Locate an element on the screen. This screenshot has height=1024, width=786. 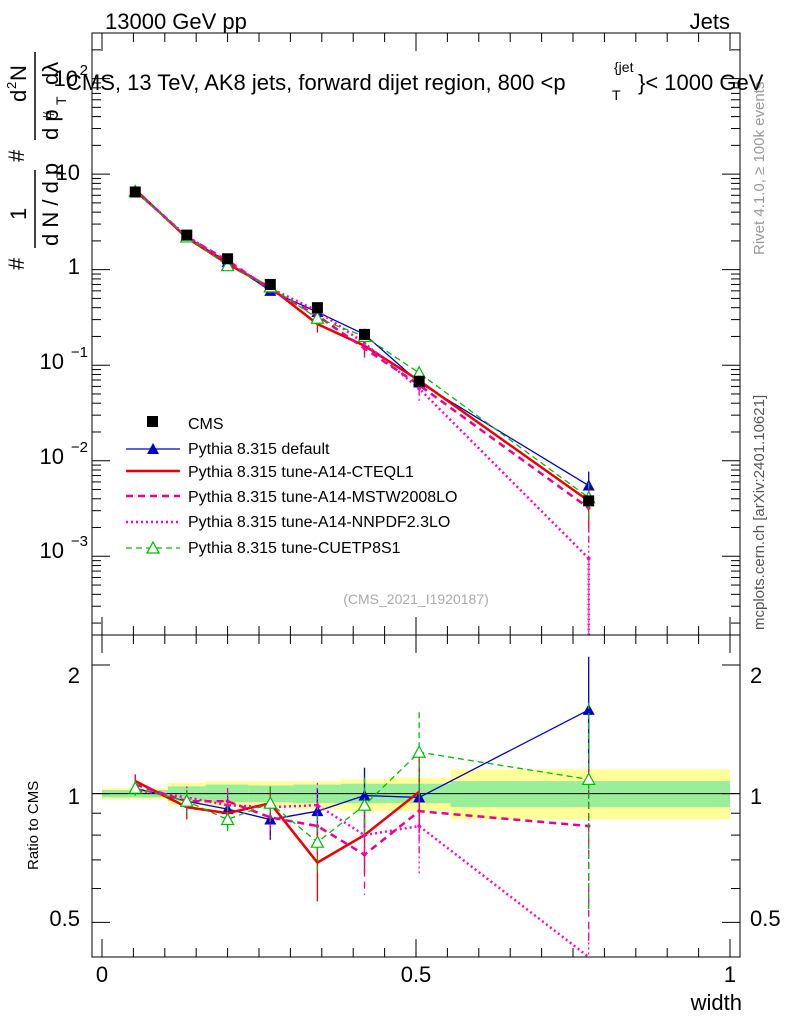
main-ylabel: # 1 d N / d p T # d 2 N d p T # dλ is located at coordinates (36, 161).